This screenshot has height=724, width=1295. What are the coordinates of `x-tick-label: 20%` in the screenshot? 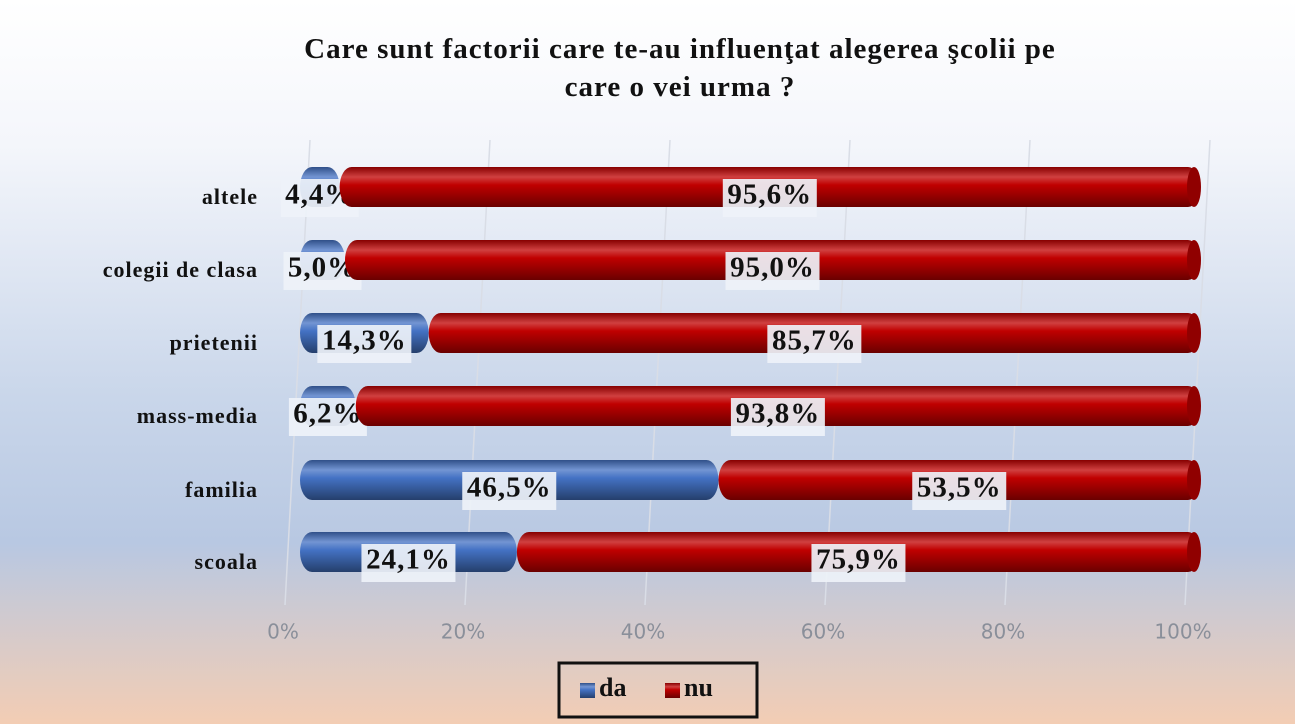 It's located at (463, 632).